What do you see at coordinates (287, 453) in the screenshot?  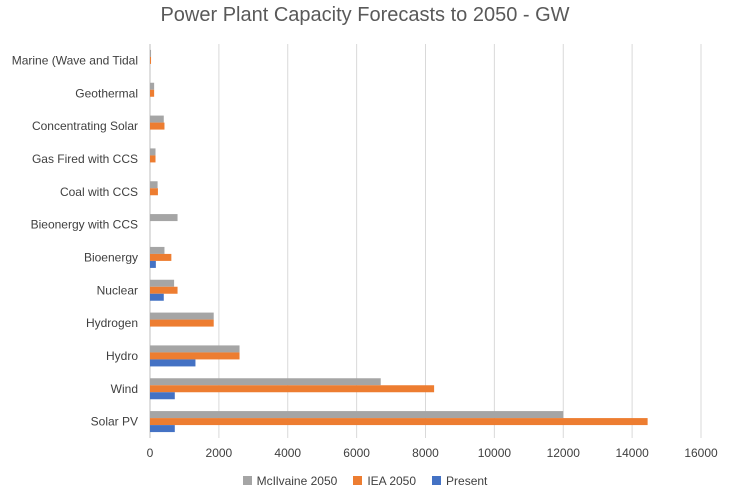 I see `x-tick-label: 4000` at bounding box center [287, 453].